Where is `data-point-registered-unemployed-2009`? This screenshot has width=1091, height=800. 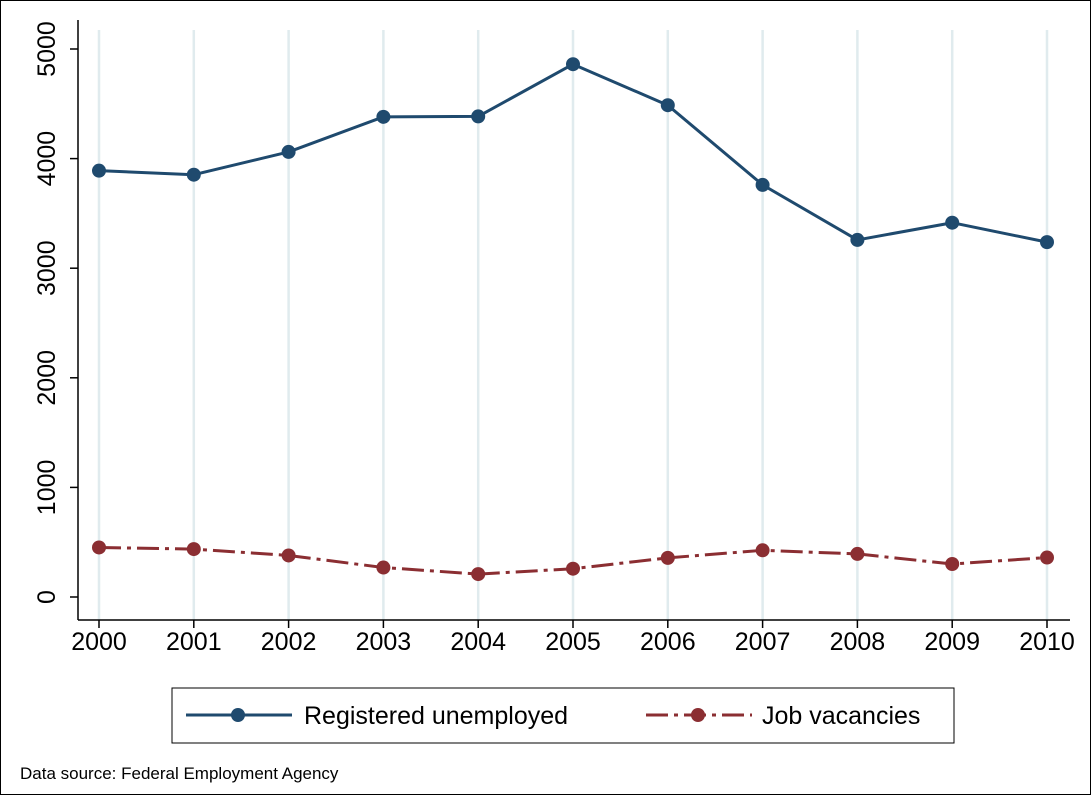
data-point-registered-unemployed-2009 is located at coordinates (952, 222).